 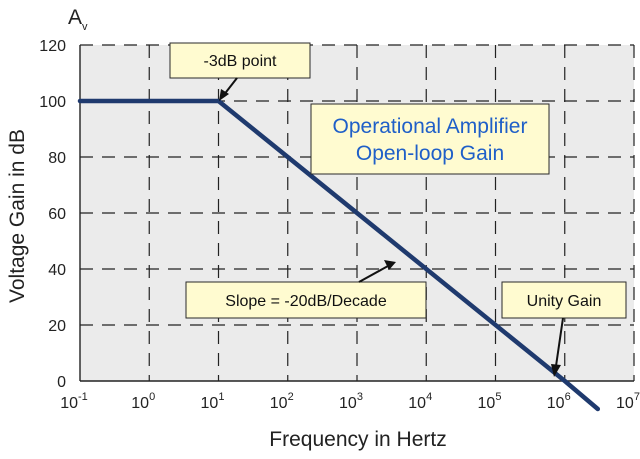 I want to click on y-tick-label: 120, so click(x=52, y=46).